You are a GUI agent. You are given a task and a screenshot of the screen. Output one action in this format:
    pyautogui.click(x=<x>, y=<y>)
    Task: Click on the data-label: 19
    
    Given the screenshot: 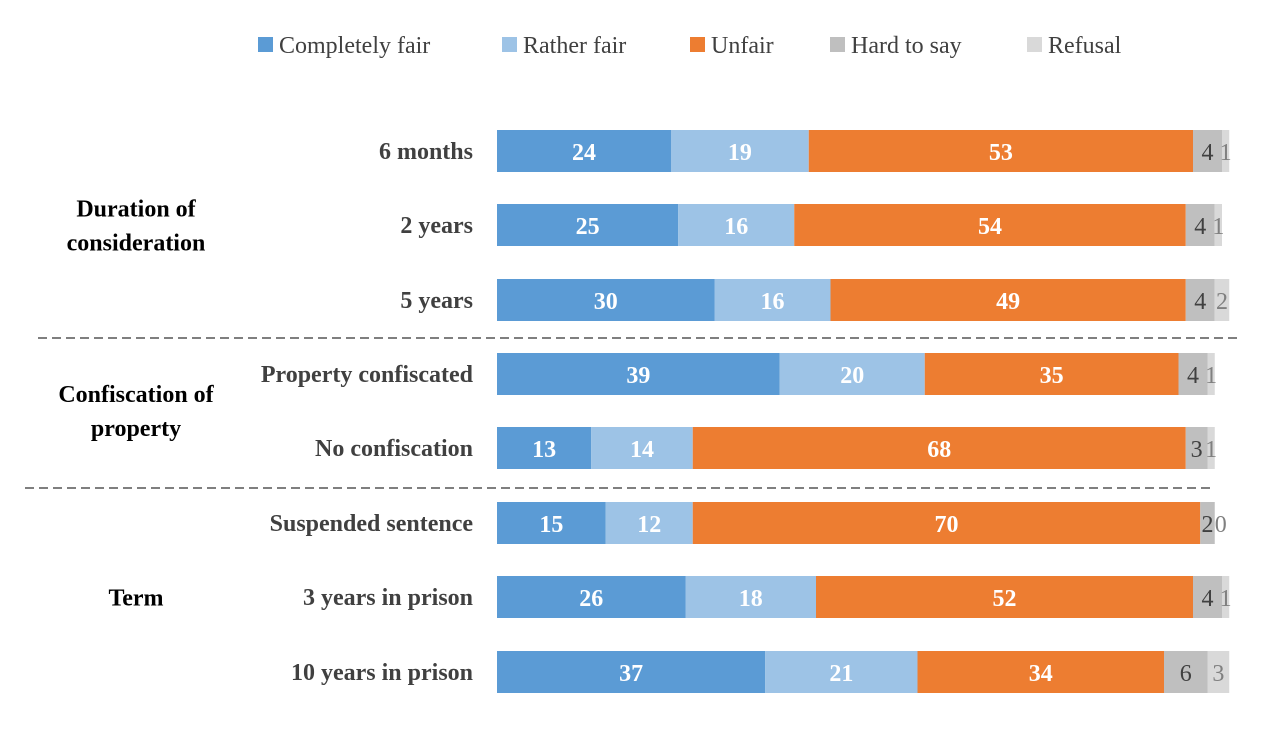 What is the action you would take?
    pyautogui.click(x=740, y=153)
    